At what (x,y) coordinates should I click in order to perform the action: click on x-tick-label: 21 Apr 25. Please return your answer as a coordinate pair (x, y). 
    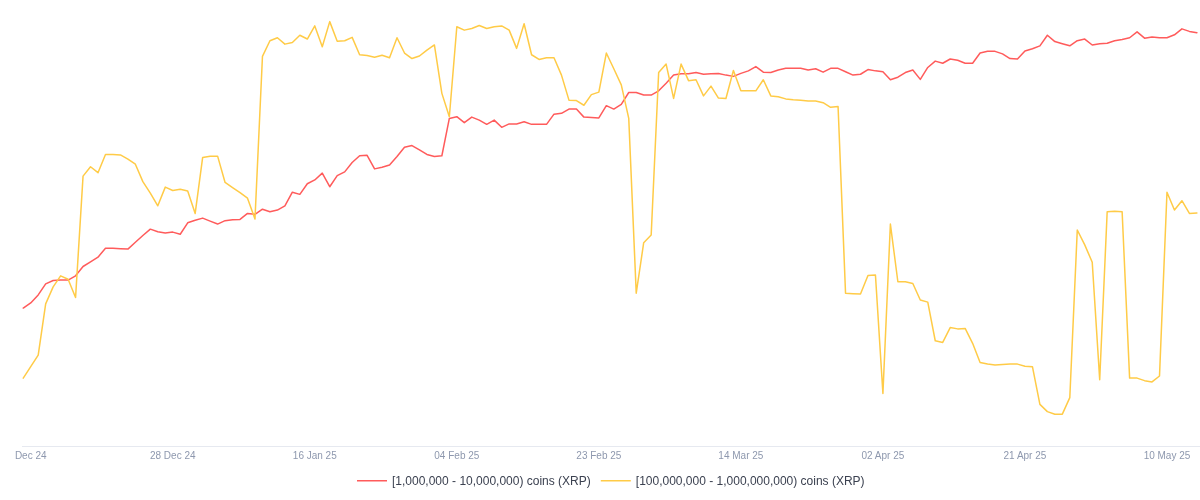
    Looking at the image, I should click on (1025, 455).